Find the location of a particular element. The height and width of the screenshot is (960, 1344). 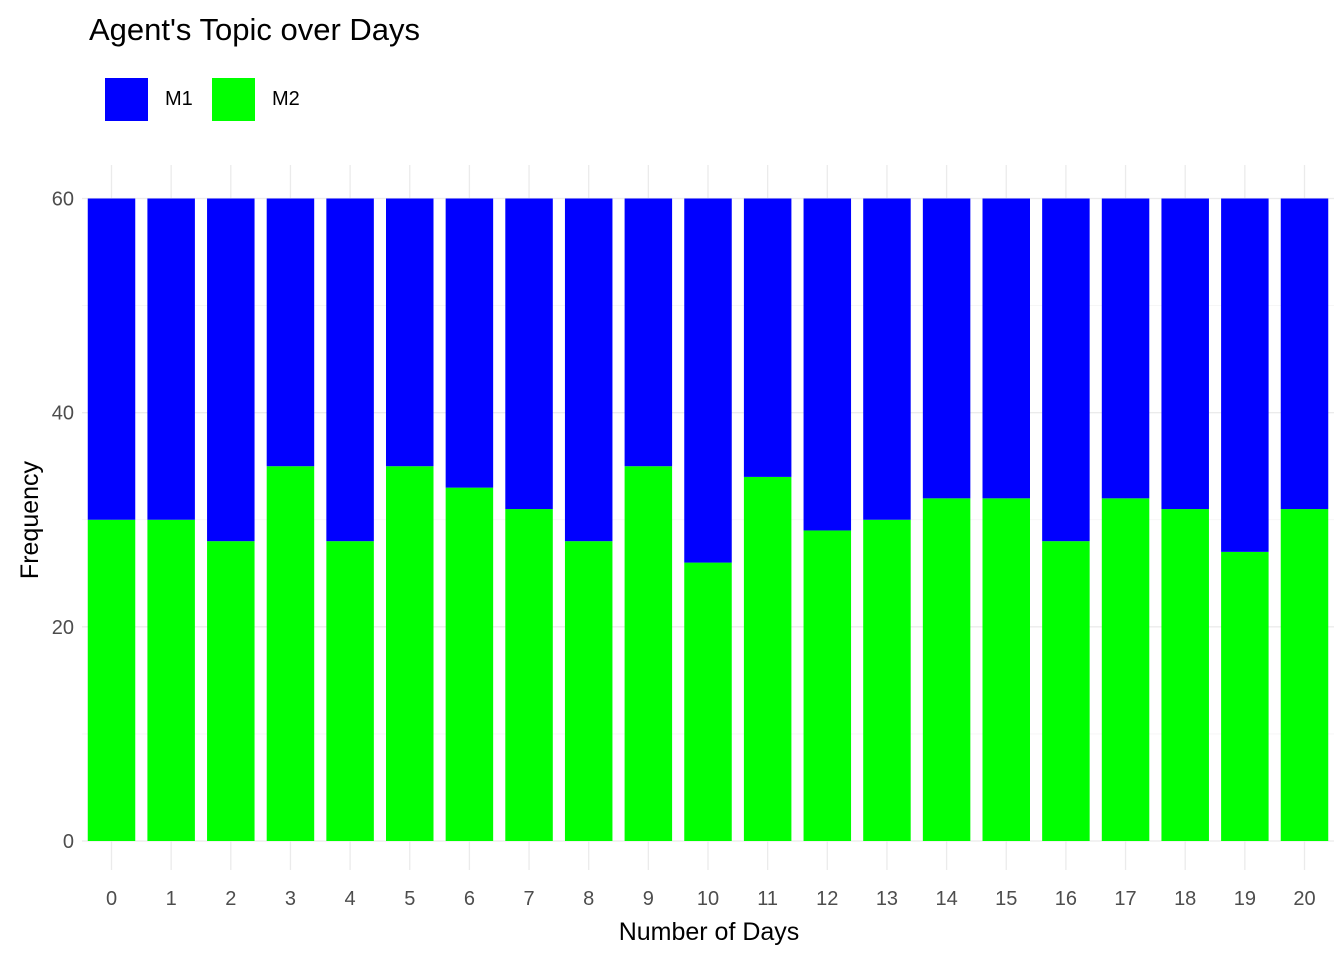

x-tick-label: 1 is located at coordinates (171, 899).